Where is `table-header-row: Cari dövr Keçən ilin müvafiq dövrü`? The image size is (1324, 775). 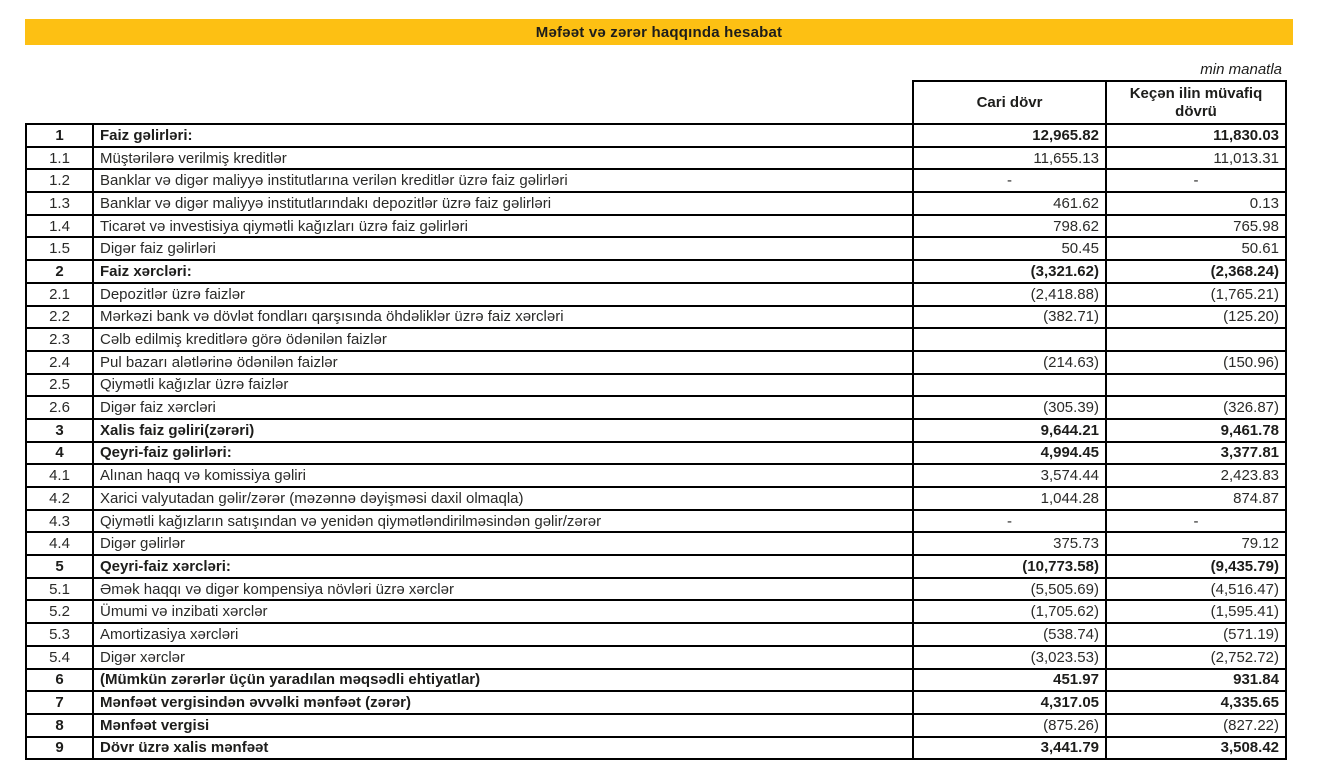
table-header-row: Cari dövr Keçən ilin müvafiq dövrü is located at coordinates (656, 102).